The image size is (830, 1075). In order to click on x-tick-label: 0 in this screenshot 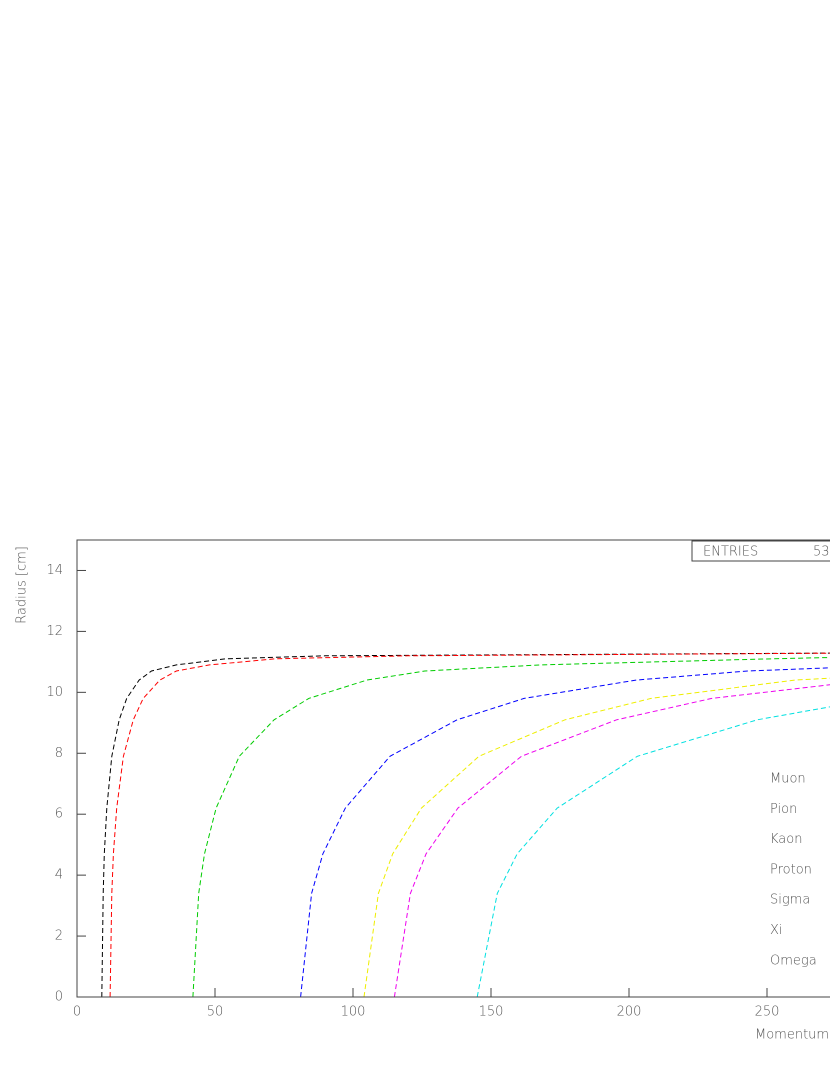, I will do `click(77, 1012)`.